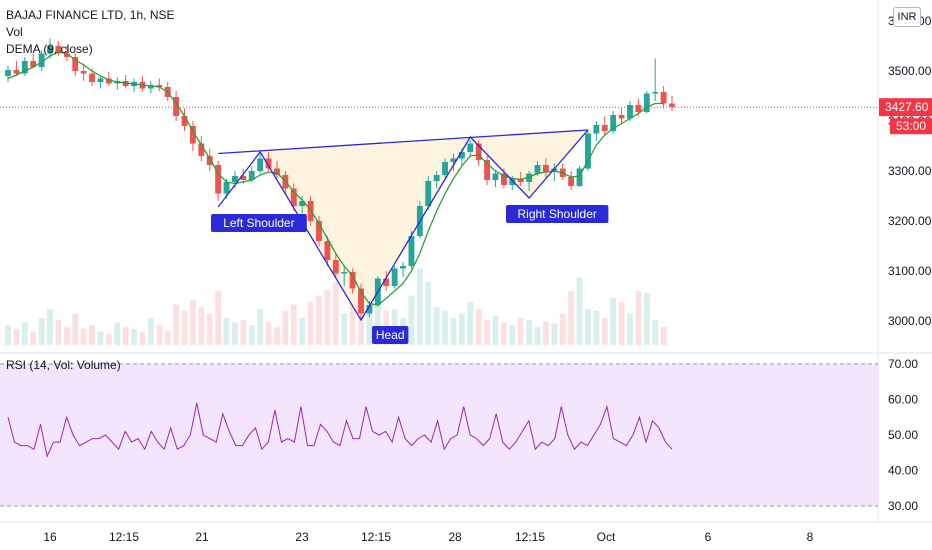 The height and width of the screenshot is (550, 932). I want to click on countdown-label: 53:00, so click(911, 126).